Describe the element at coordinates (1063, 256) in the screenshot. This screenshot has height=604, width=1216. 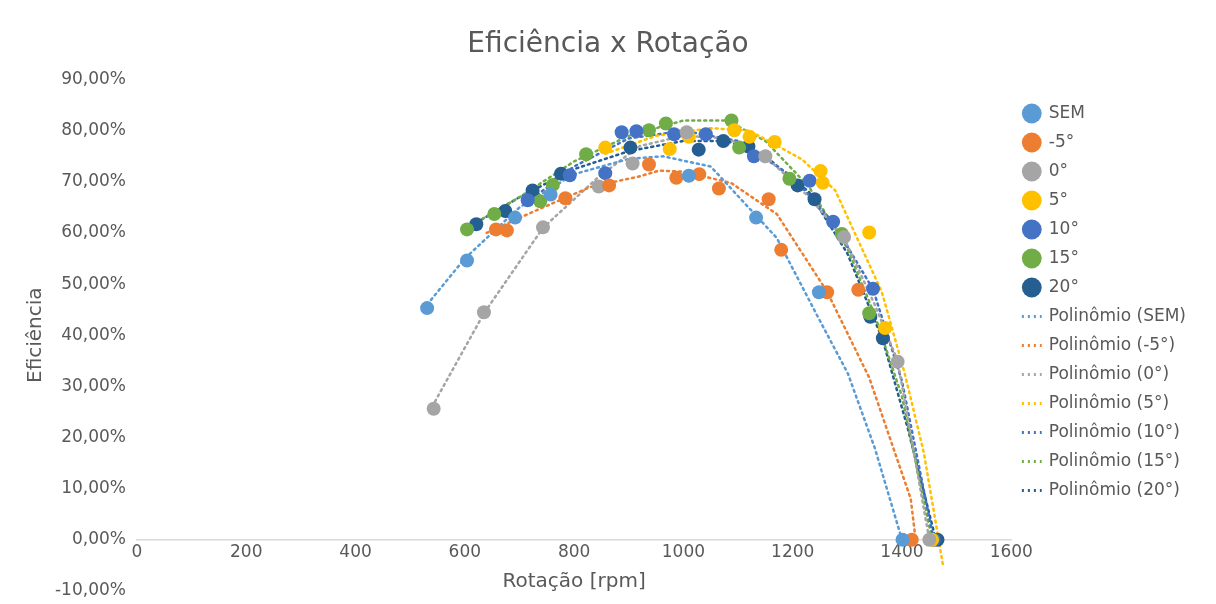
I see `legend-label: 15°` at that location.